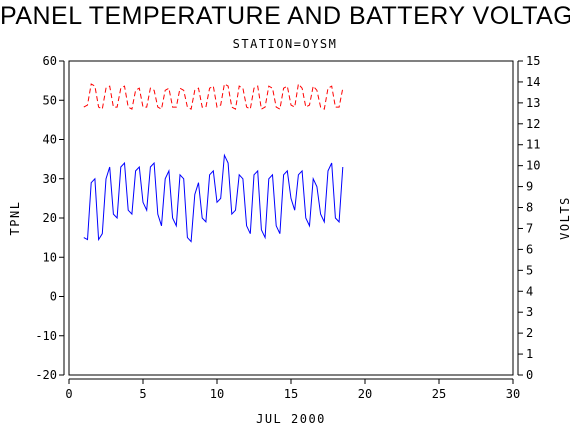  I want to click on y-left-tick-label: -10, so click(46, 336).